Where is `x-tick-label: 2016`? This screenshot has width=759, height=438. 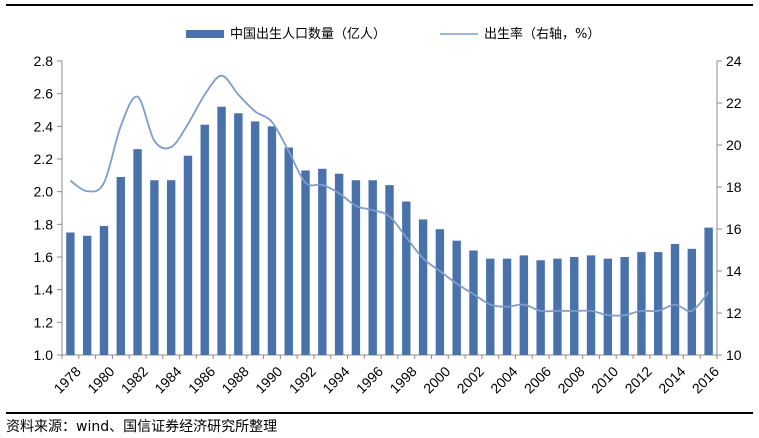 x-tick-label: 2016 is located at coordinates (705, 379).